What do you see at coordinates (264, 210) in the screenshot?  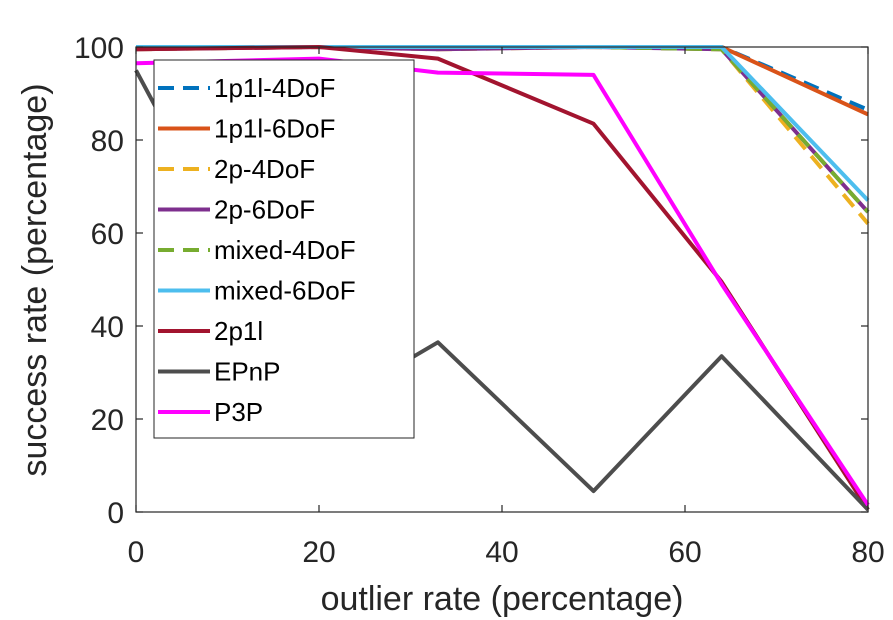 I see `legend-label: 2p-6DoF` at bounding box center [264, 210].